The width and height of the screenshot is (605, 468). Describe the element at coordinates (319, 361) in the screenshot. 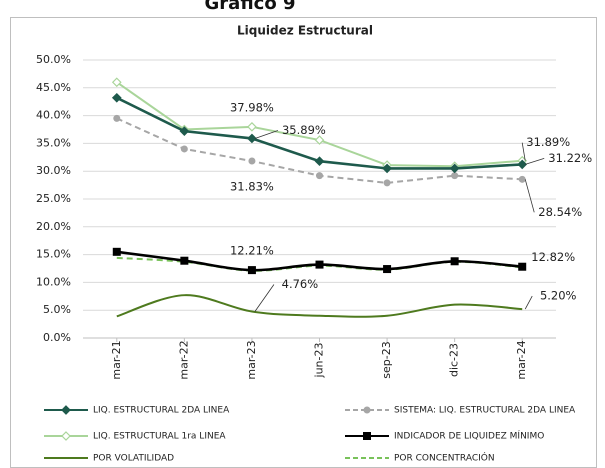

I see `x-tick-label: jun-23` at that location.